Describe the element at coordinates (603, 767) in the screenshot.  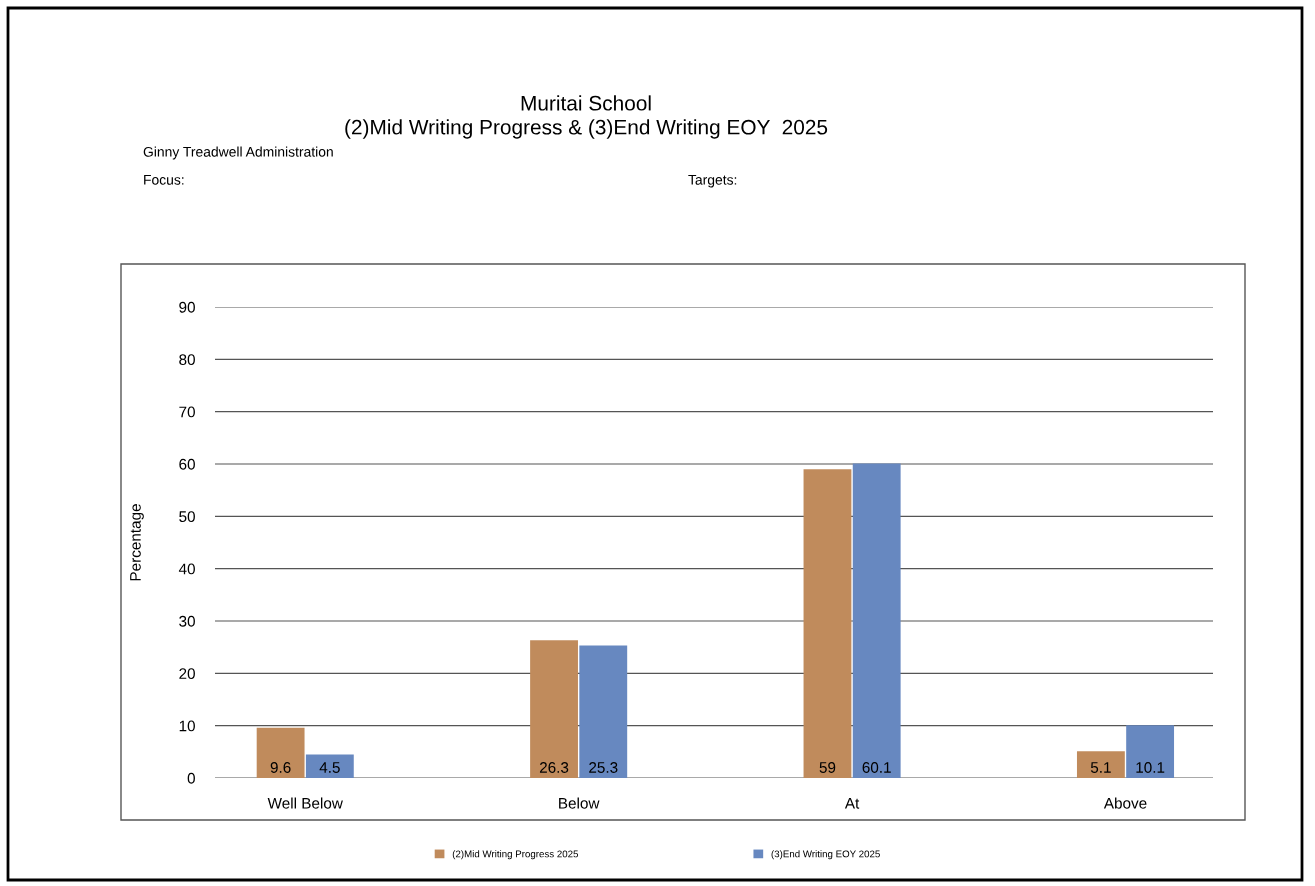
I see `data-label: 25.3` at that location.